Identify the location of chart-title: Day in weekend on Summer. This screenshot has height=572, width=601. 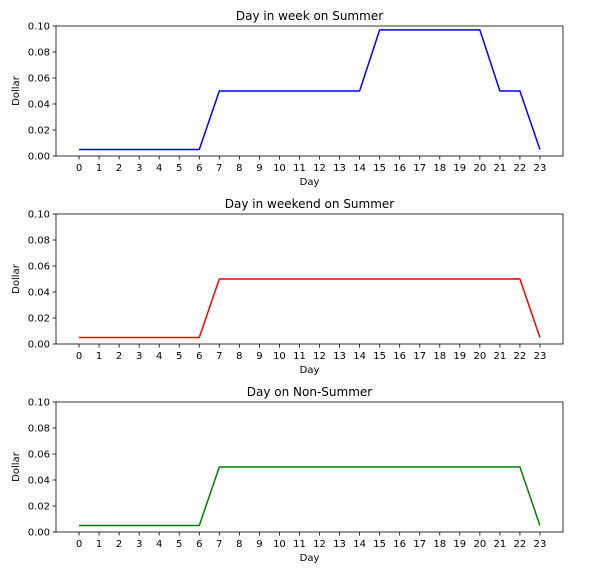
(310, 204).